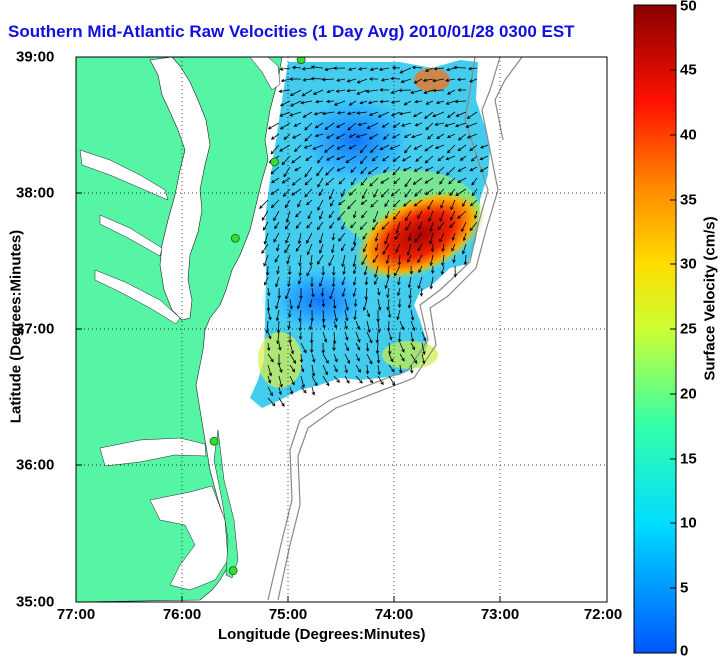 The image size is (724, 660). What do you see at coordinates (688, 459) in the screenshot?
I see `colorbar-tick-label: 15` at bounding box center [688, 459].